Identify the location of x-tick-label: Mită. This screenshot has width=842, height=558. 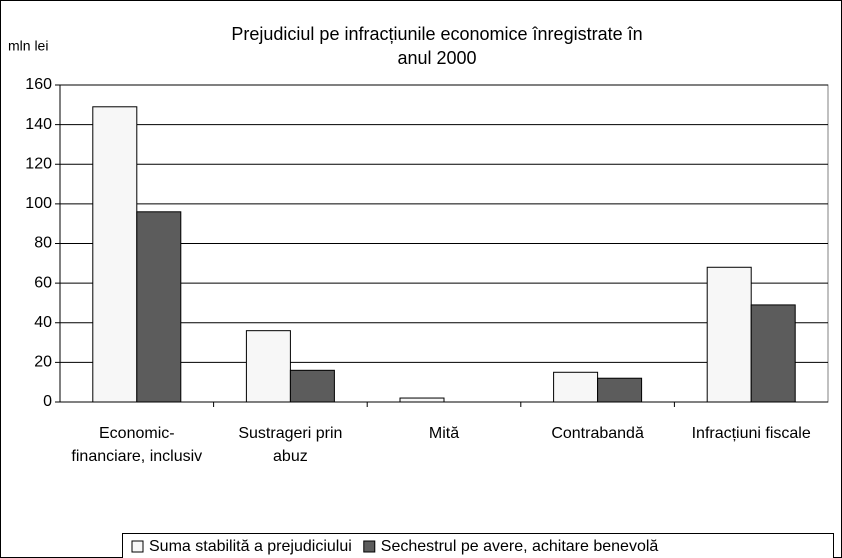
(444, 433).